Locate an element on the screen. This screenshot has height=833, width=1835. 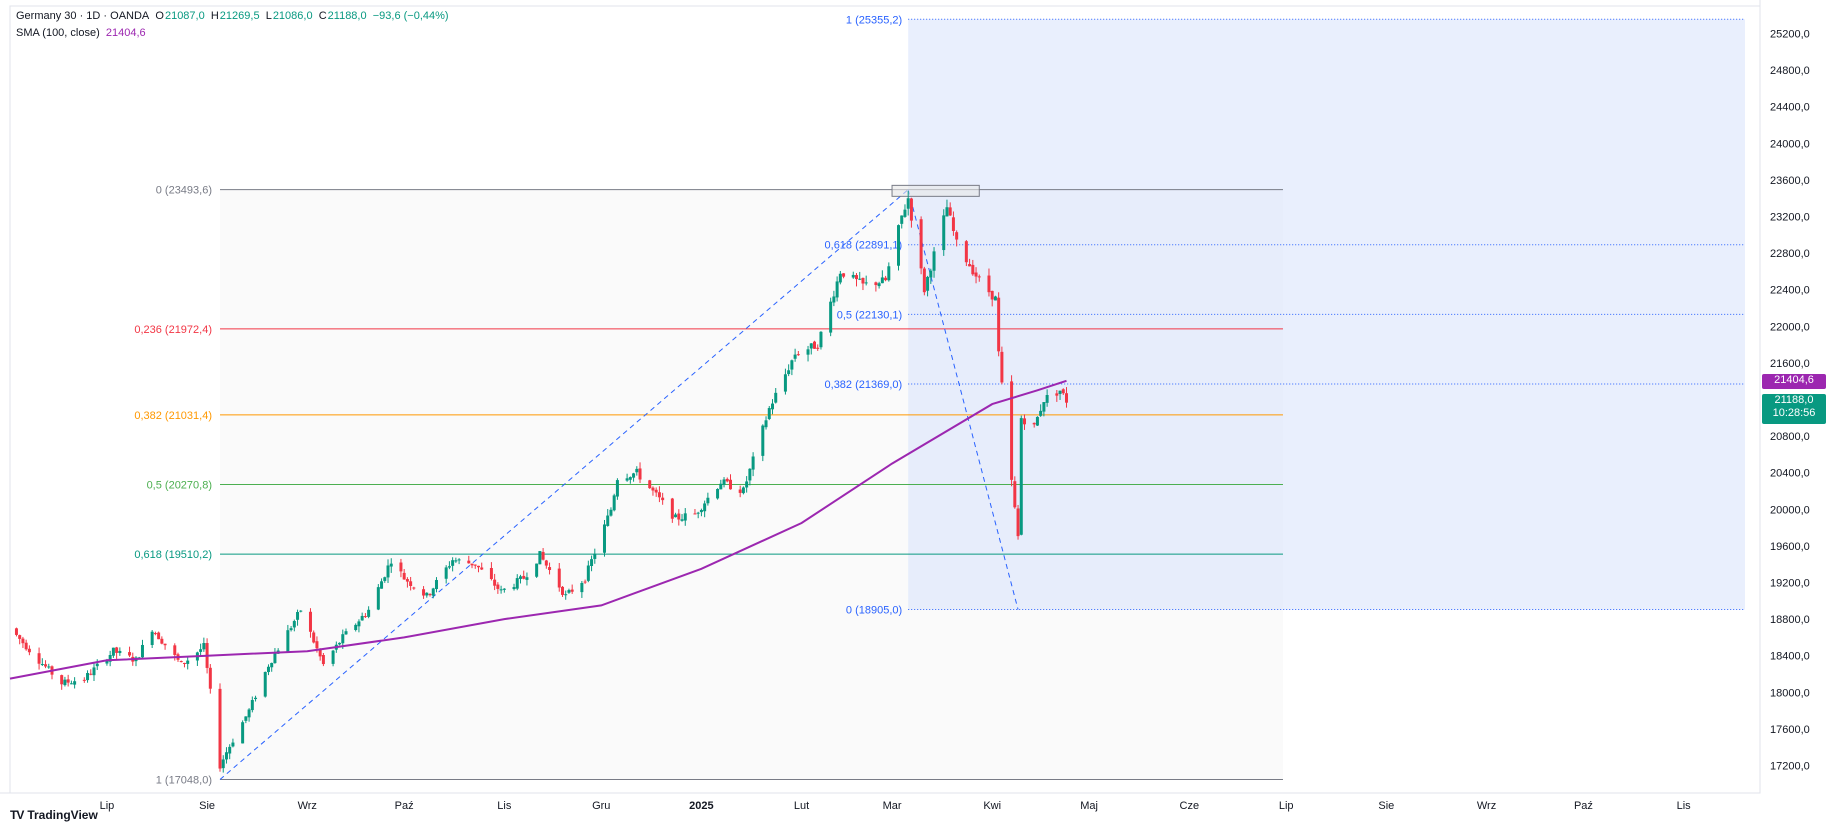
close-label: C is located at coordinates (322, 16).